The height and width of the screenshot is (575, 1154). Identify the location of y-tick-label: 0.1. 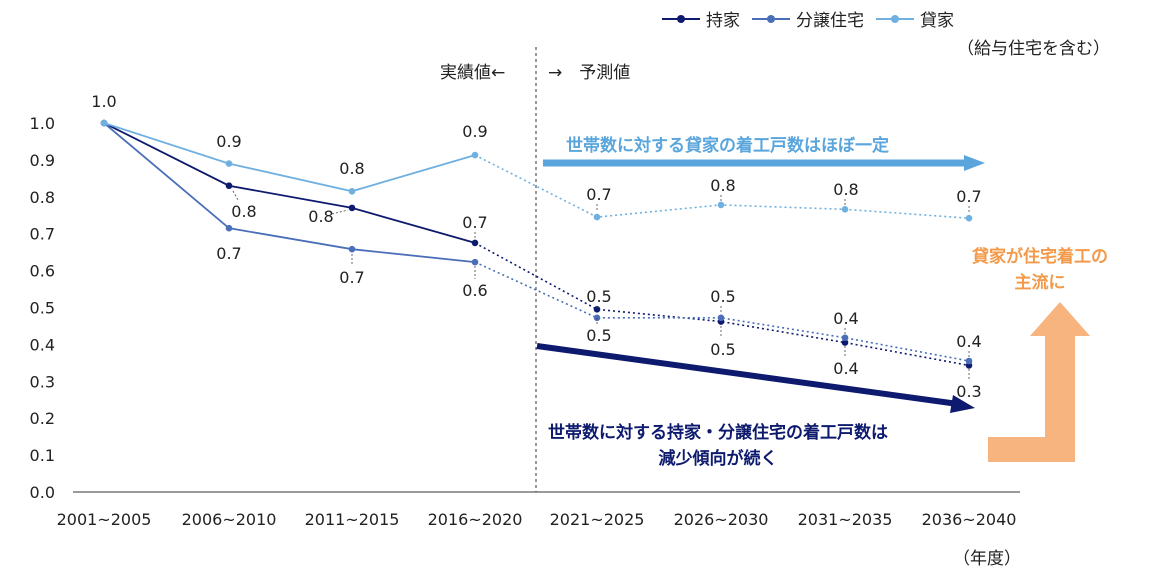
(42, 455).